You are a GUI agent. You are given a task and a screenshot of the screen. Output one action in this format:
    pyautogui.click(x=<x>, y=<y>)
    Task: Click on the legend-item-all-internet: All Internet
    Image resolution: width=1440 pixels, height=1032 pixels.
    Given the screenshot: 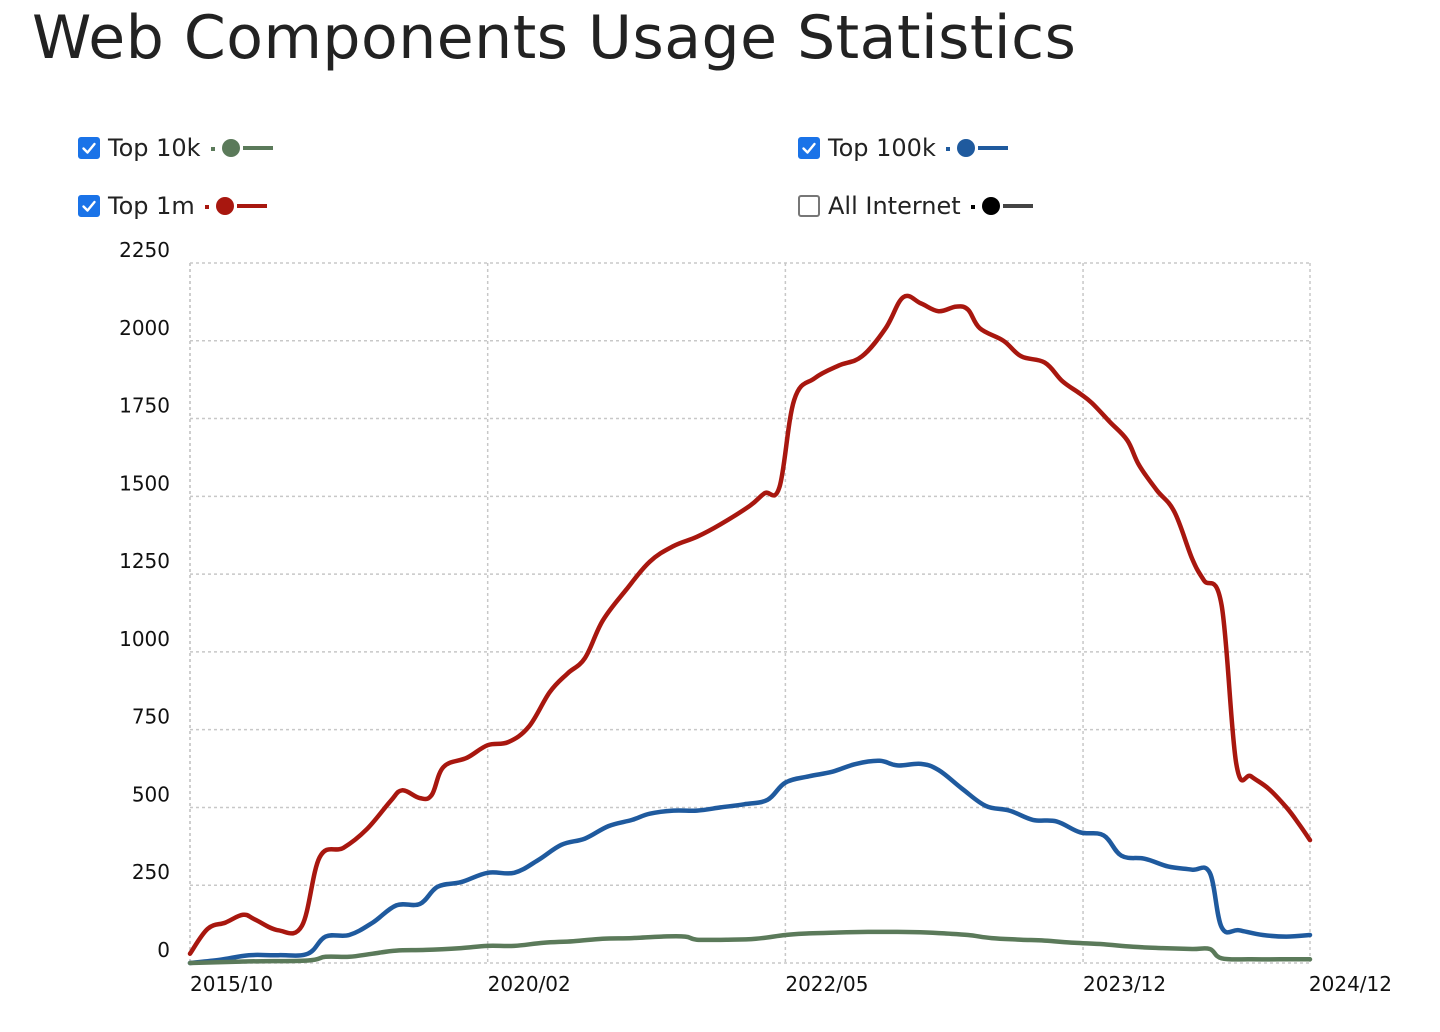 What is the action you would take?
    pyautogui.click(x=916, y=206)
    